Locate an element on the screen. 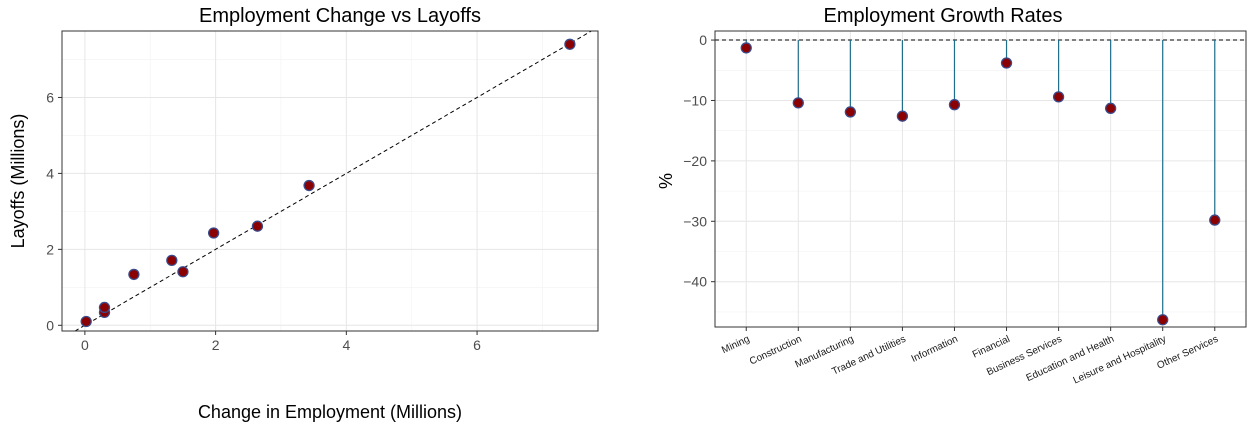 This screenshot has width=1260, height=430. lollipop-y-ticks: 0 −10 −20 −30 −40 is located at coordinates (699, 161).